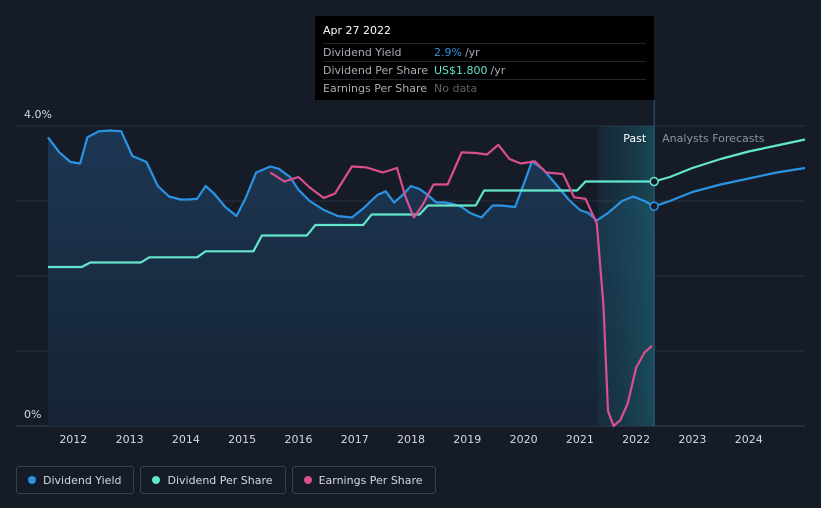 Image resolution: width=821 pixels, height=508 pixels. Describe the element at coordinates (654, 193) in the screenshot. I see `marker-layer` at that location.